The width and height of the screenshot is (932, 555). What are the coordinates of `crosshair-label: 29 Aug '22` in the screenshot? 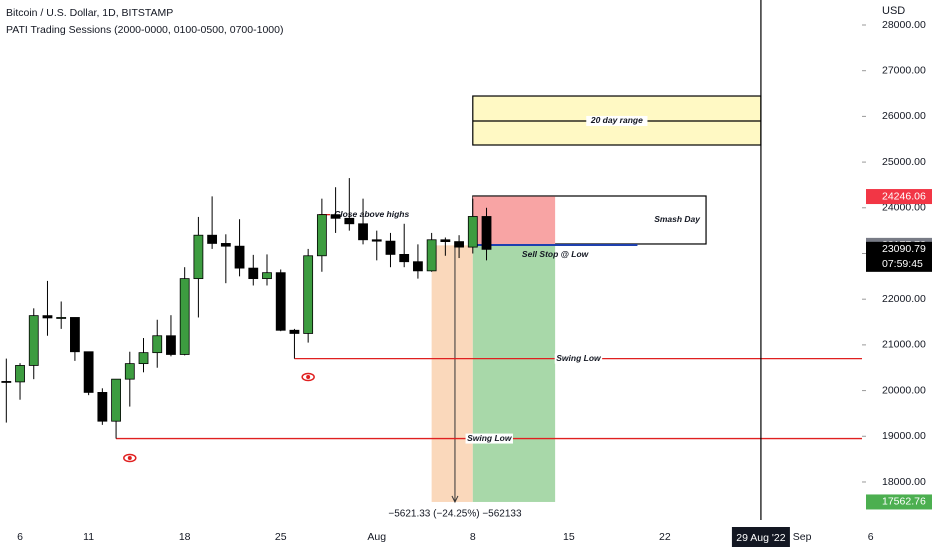 It's located at (760, 538).